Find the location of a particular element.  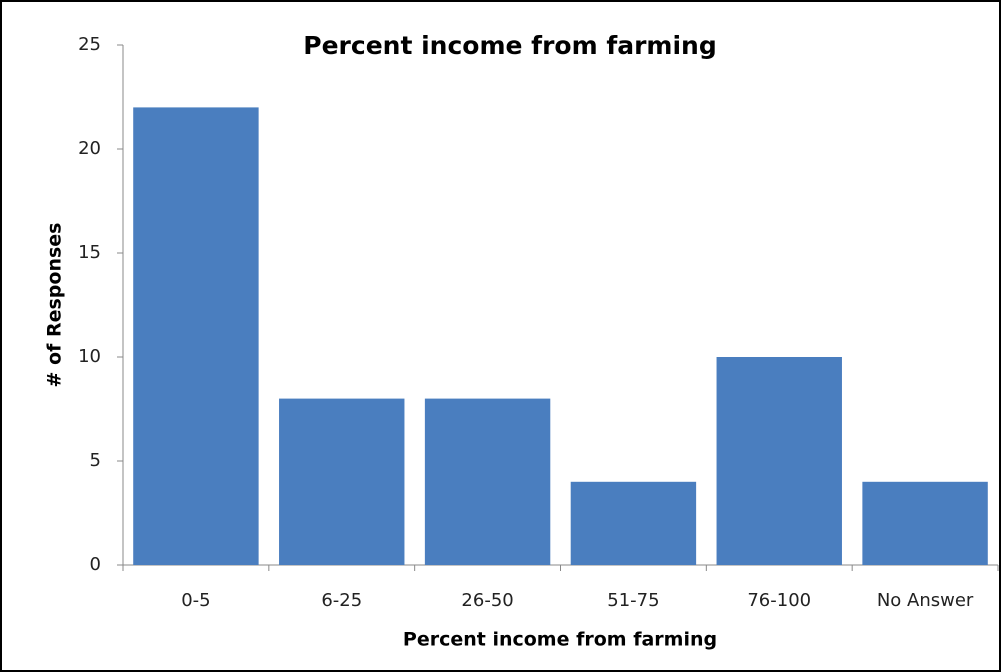

x-tick-label: 0-5 is located at coordinates (195, 600).